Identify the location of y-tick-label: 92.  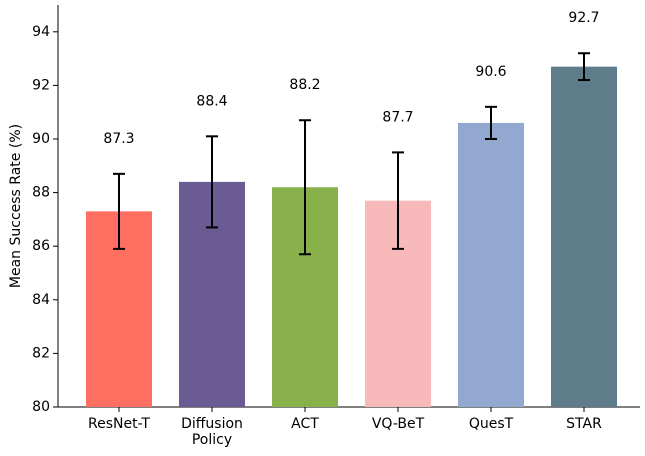
(41, 85).